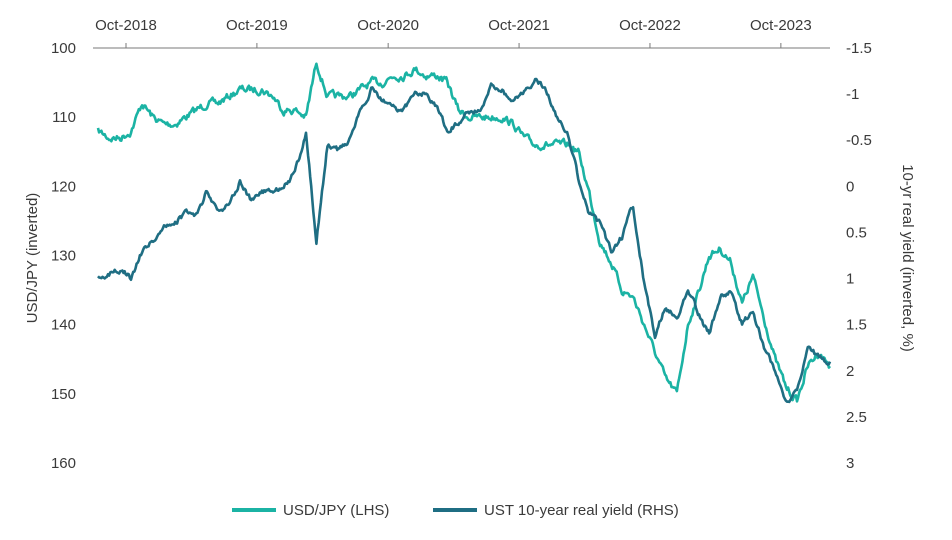 Image resolution: width=952 pixels, height=540 pixels. Describe the element at coordinates (850, 186) in the screenshot. I see `right-y-tick-label: 0` at that location.